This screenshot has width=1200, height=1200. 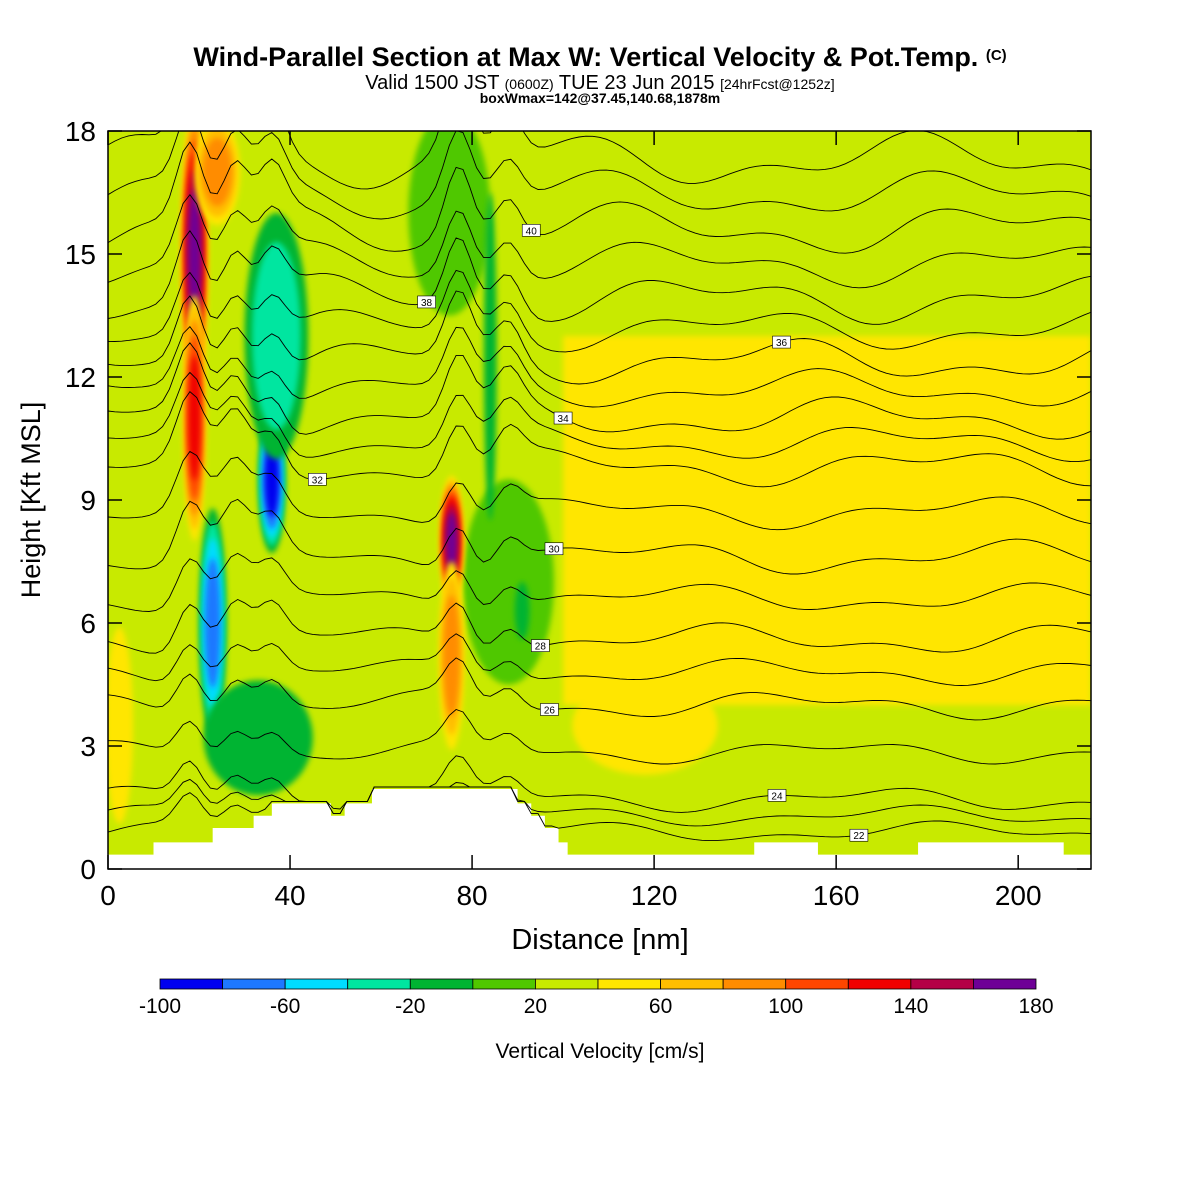 I want to click on boxwmax-info: boxWmax=142@37.45,140.68,1878m, so click(x=600, y=98).